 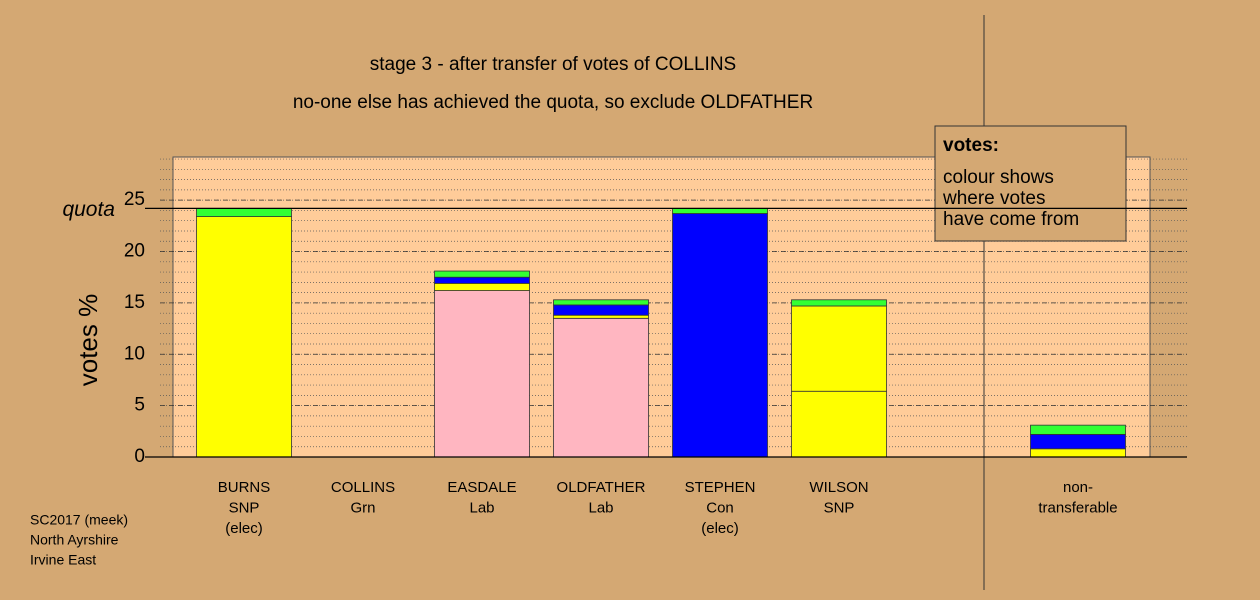 What do you see at coordinates (139, 405) in the screenshot?
I see `y-tick-label: 5` at bounding box center [139, 405].